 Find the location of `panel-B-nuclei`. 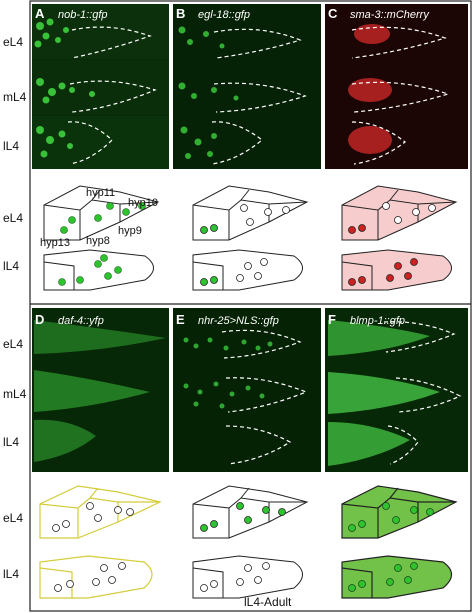

panel-B-nuclei is located at coordinates (245, 245).